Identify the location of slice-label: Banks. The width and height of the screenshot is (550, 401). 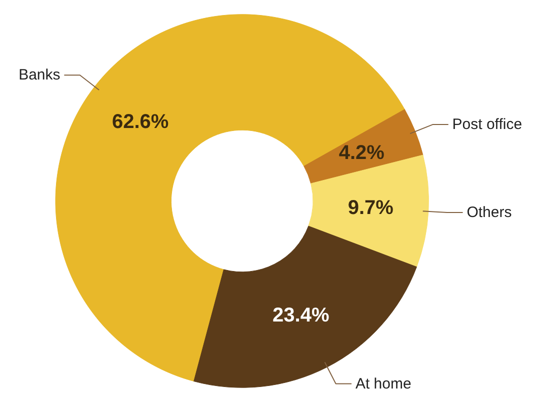
(39, 75).